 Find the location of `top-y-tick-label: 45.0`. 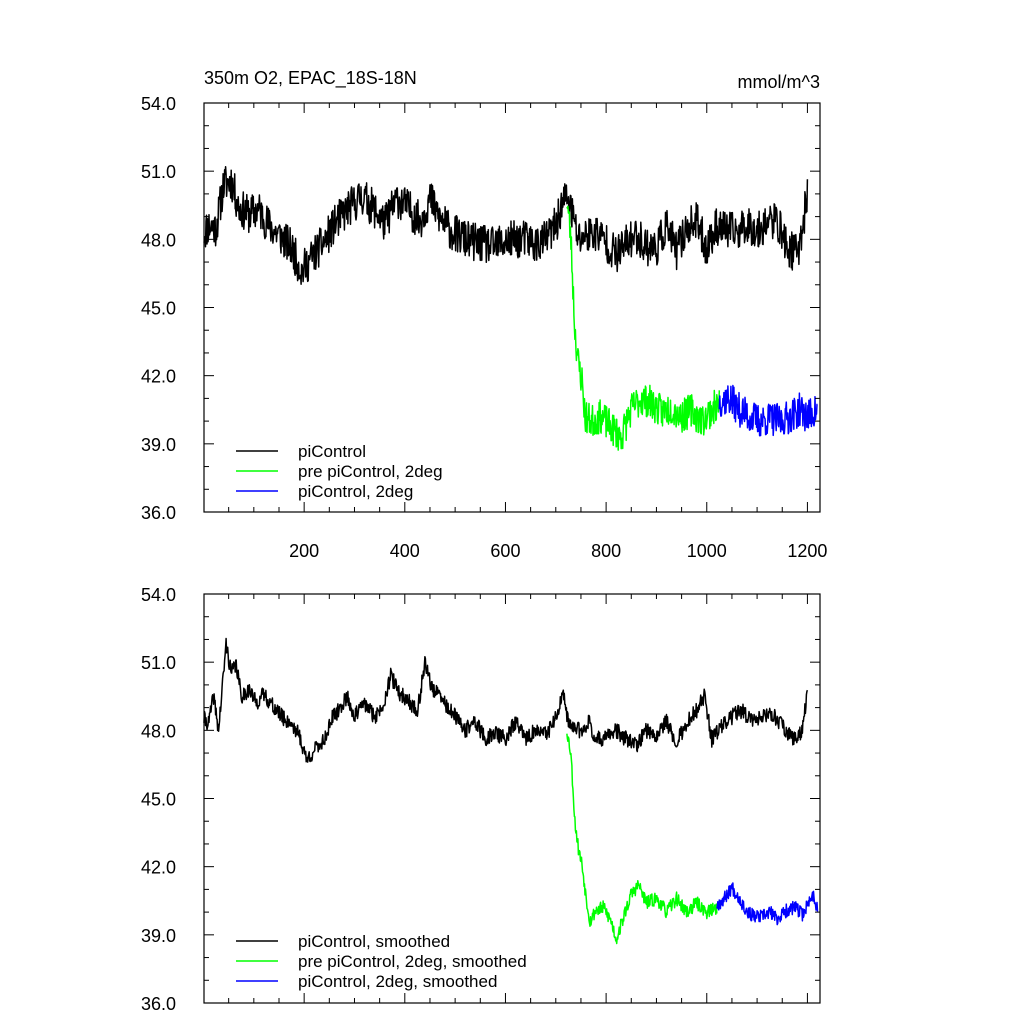

top-y-tick-label: 45.0 is located at coordinates (158, 309).